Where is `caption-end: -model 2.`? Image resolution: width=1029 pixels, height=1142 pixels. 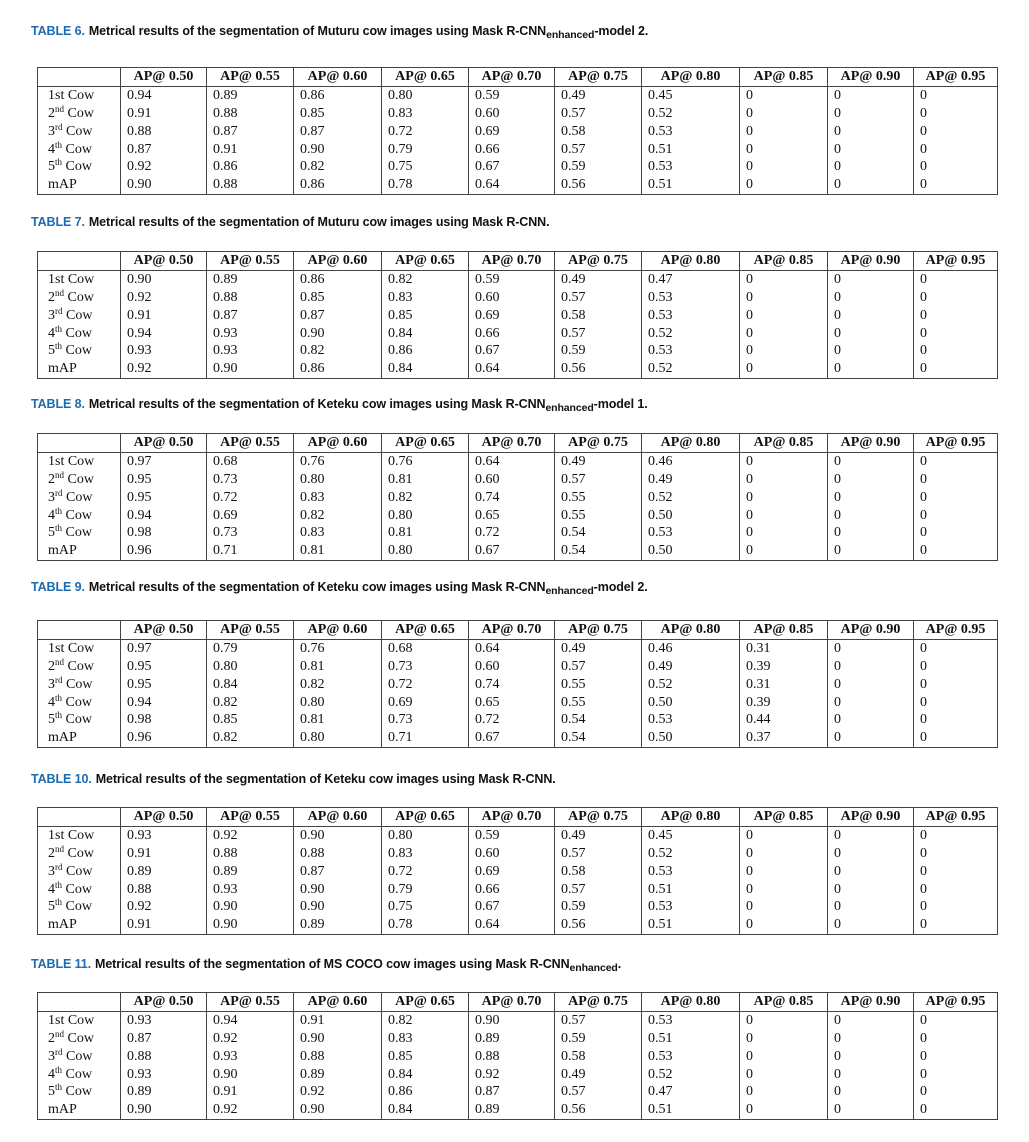 caption-end: -model 2. is located at coordinates (621, 31).